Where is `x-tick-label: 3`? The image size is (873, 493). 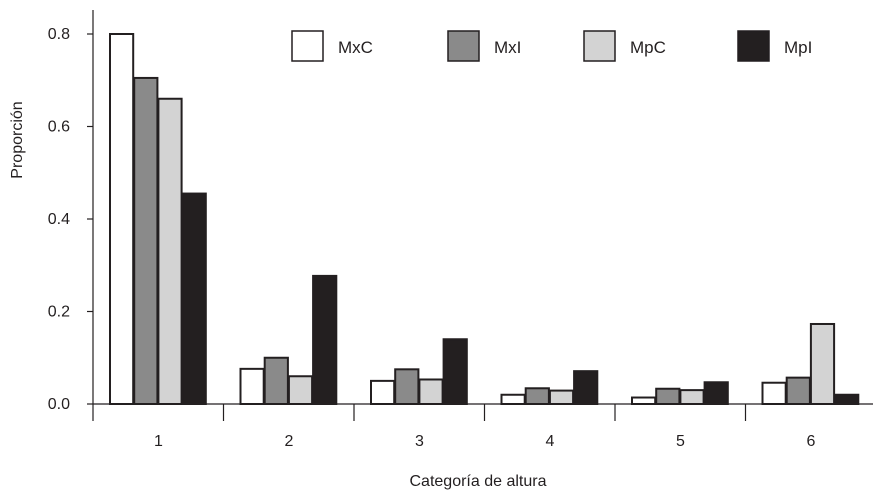
x-tick-label: 3 is located at coordinates (419, 441).